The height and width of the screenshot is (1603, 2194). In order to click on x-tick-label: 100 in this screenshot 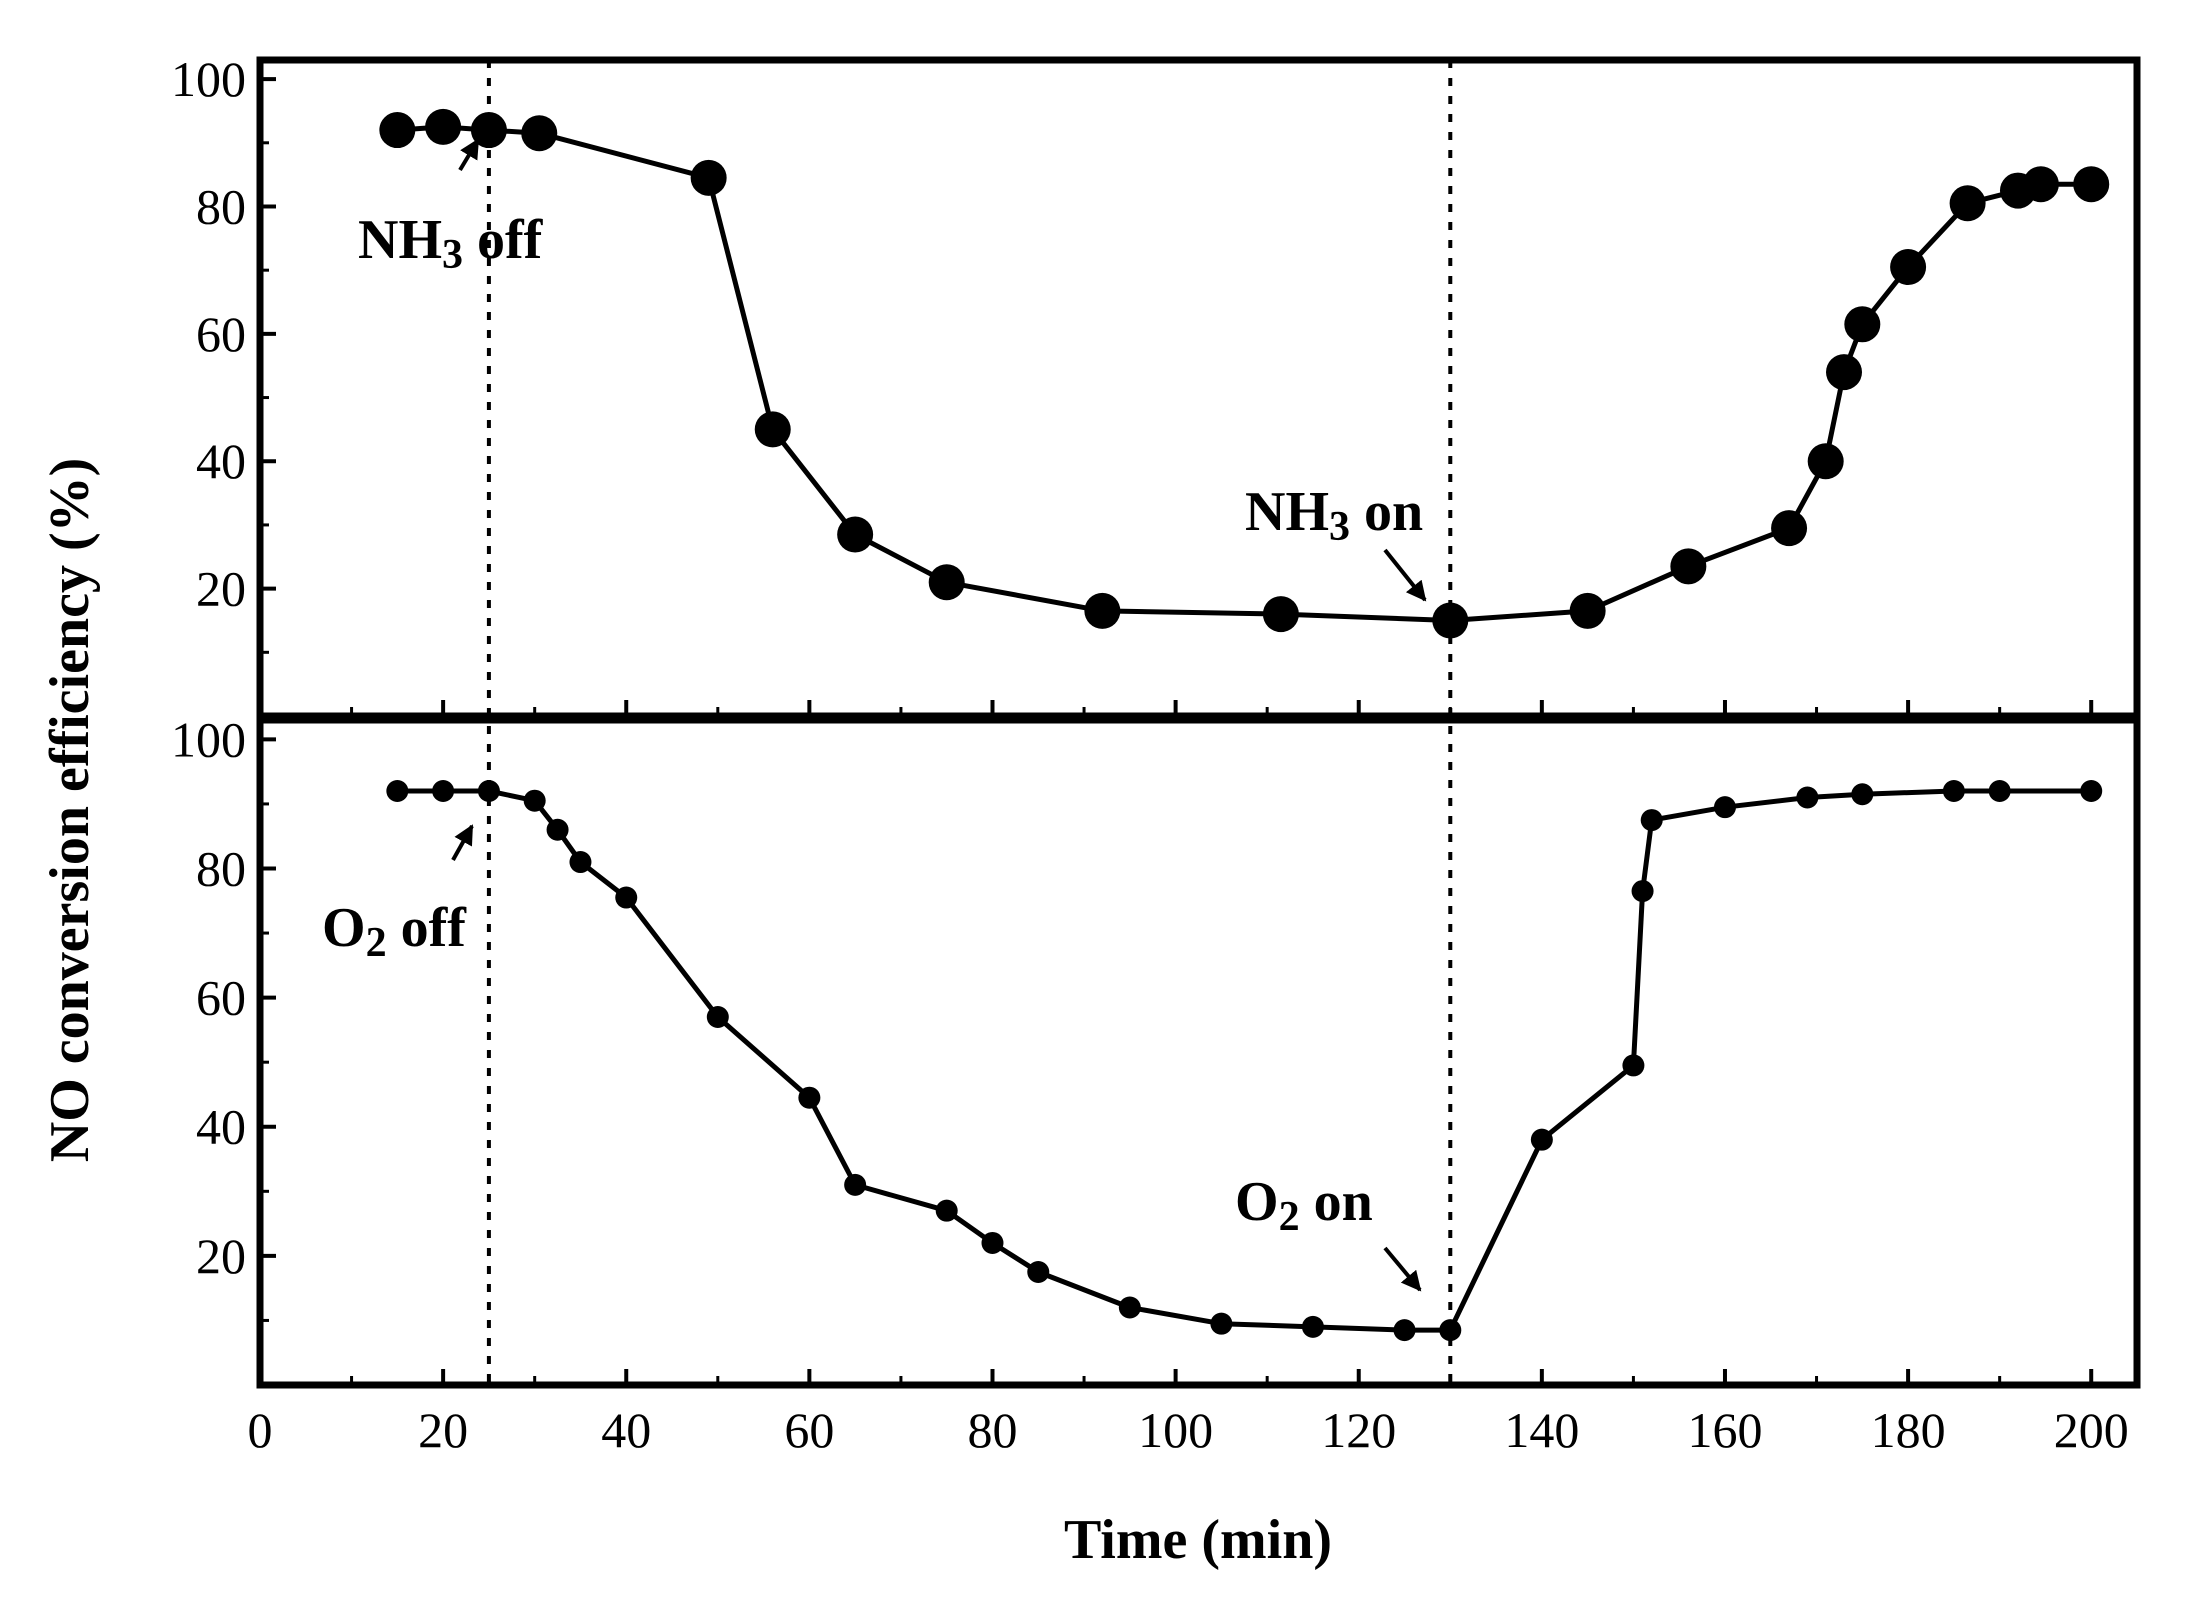, I will do `click(1175, 1430)`.